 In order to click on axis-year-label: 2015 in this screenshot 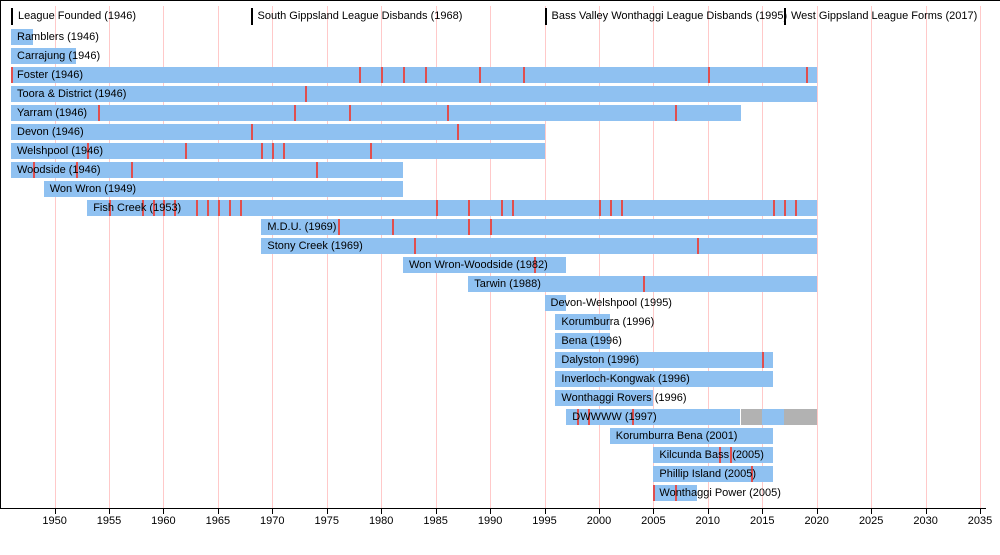, I will do `click(762, 521)`.